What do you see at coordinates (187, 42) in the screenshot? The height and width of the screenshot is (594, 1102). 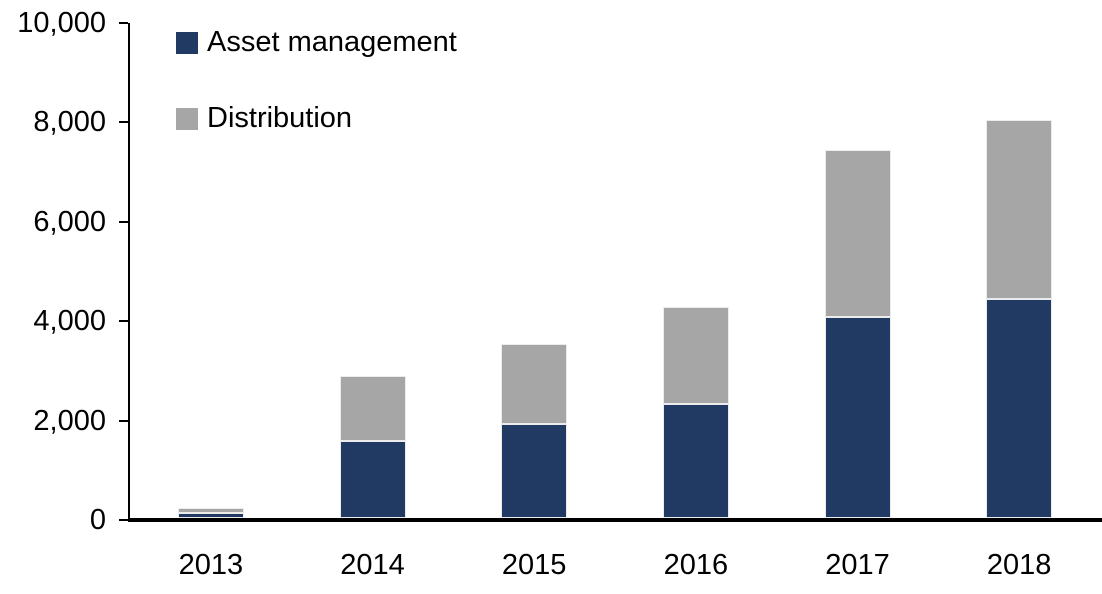 I see `asset-management-swatch-icon` at bounding box center [187, 42].